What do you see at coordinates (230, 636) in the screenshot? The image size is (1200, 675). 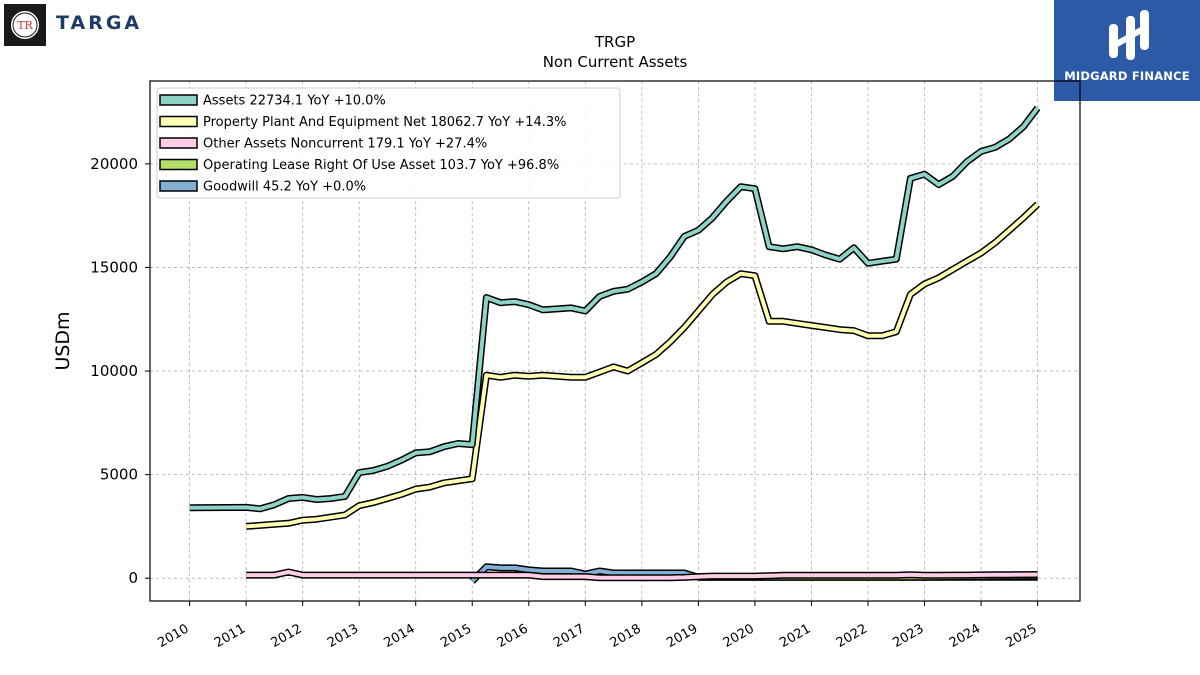 I see `x-tick-label: 2011` at bounding box center [230, 636].